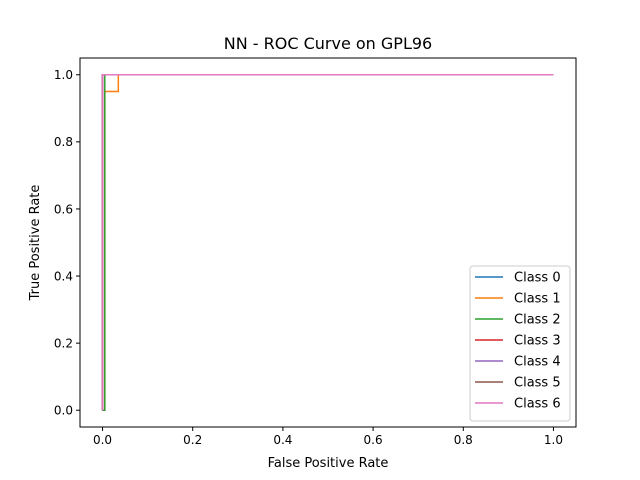 The height and width of the screenshot is (480, 640). What do you see at coordinates (63, 276) in the screenshot?
I see `y-tick-label: 0.4` at bounding box center [63, 276].